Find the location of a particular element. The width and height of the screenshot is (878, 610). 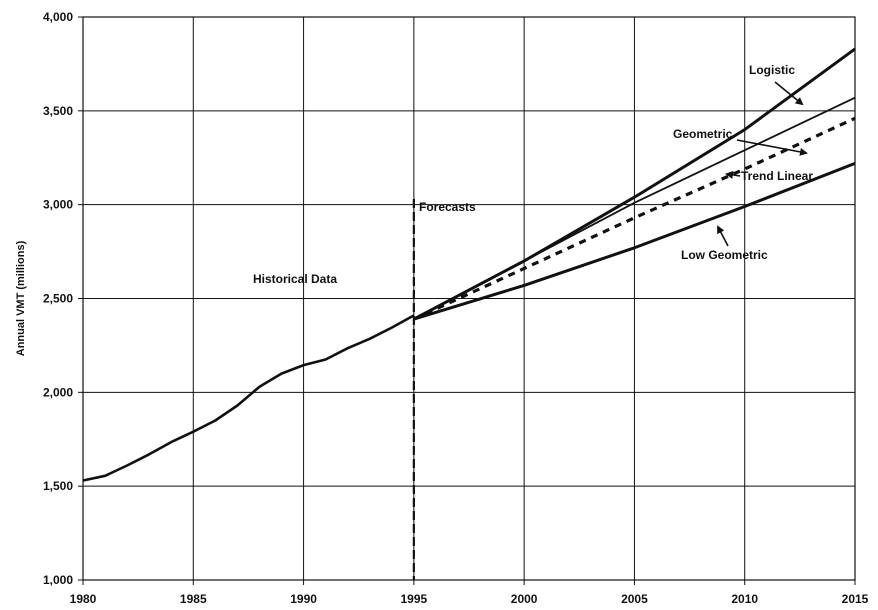

annotation-forecasts: Forecasts is located at coordinates (447, 207).